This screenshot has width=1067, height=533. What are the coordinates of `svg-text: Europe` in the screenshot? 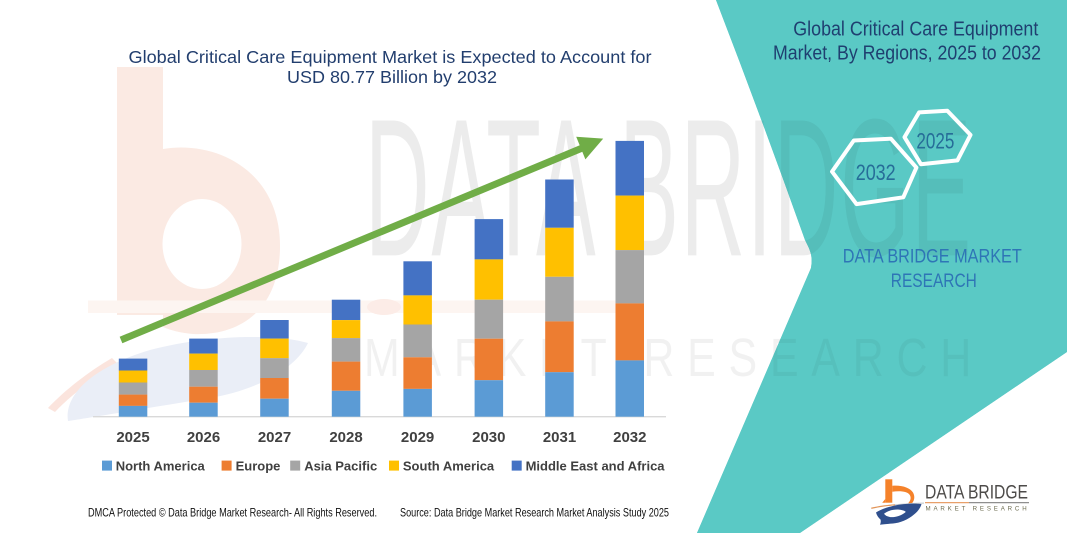 It's located at (258, 465).